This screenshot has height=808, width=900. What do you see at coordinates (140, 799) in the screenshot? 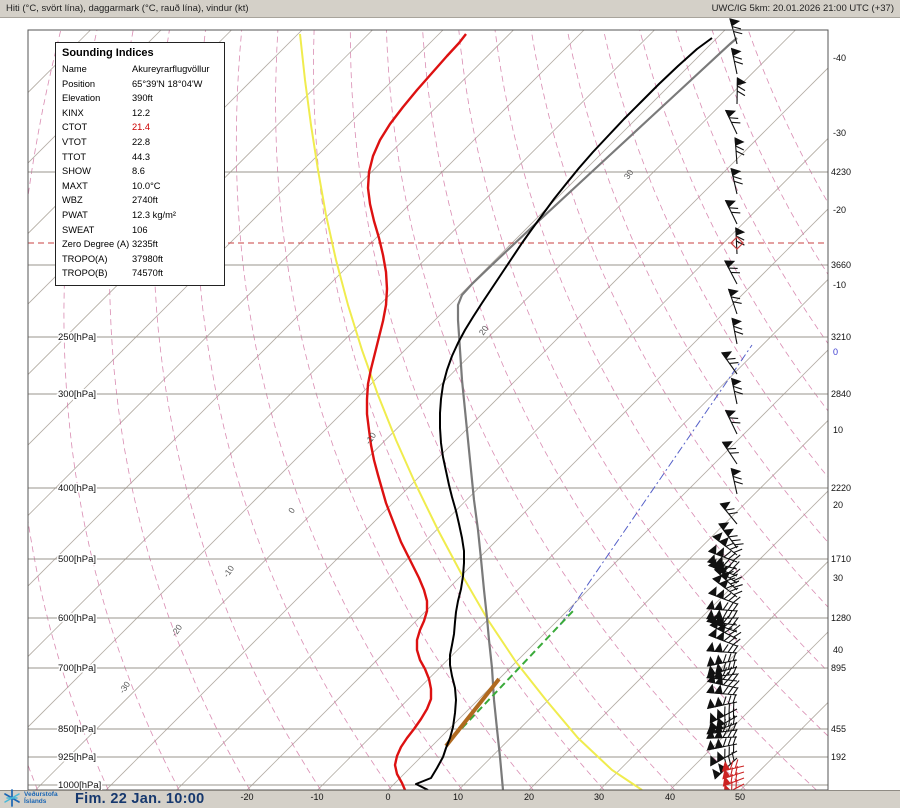
I see `valid-time-label: Fim. 22 Jan. 10:00` at bounding box center [140, 799].